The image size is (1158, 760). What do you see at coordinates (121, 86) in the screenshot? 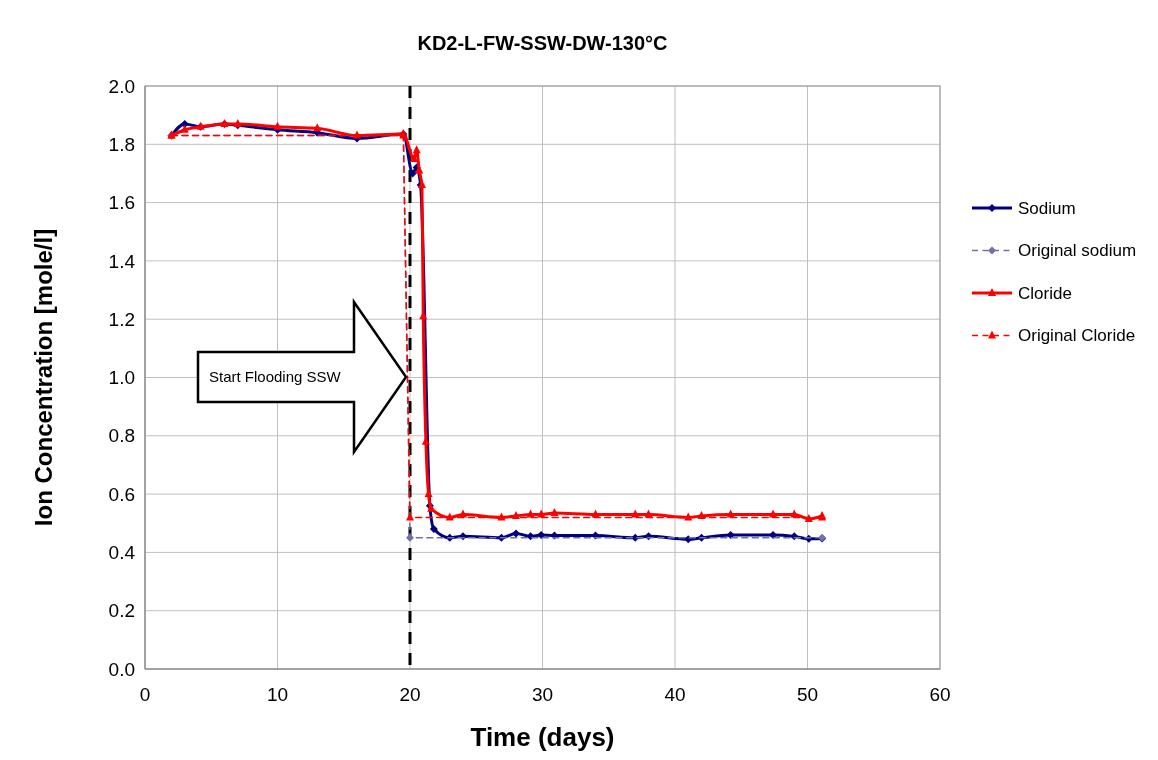
I see `y-tick-label: 2.0` at bounding box center [121, 86].